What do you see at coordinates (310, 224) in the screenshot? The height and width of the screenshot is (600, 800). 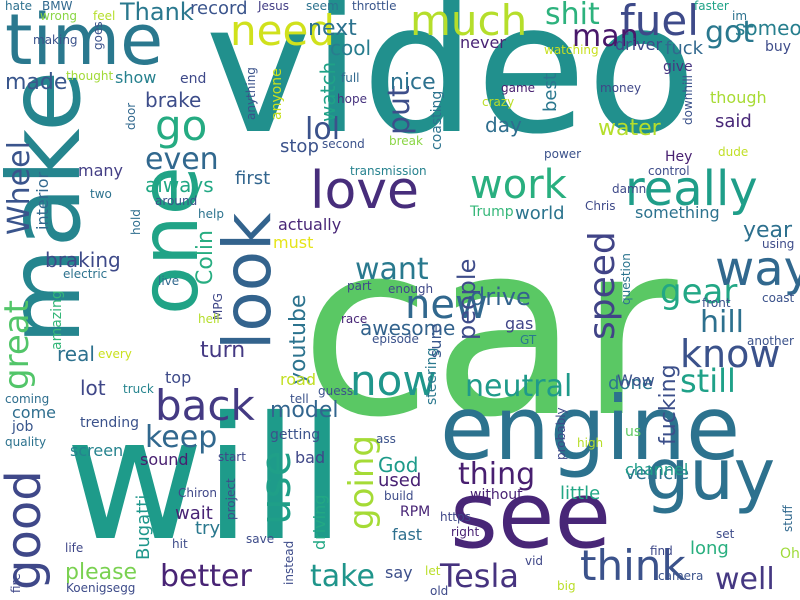 I see `word-actually: actually` at bounding box center [310, 224].